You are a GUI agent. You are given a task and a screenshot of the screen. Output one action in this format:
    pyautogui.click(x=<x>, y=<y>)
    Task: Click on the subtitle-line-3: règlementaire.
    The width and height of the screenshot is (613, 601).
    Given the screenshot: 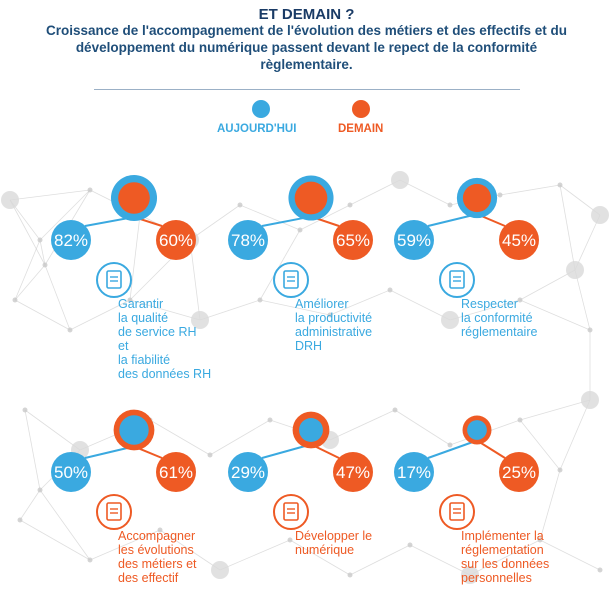 What is the action you would take?
    pyautogui.click(x=306, y=64)
    